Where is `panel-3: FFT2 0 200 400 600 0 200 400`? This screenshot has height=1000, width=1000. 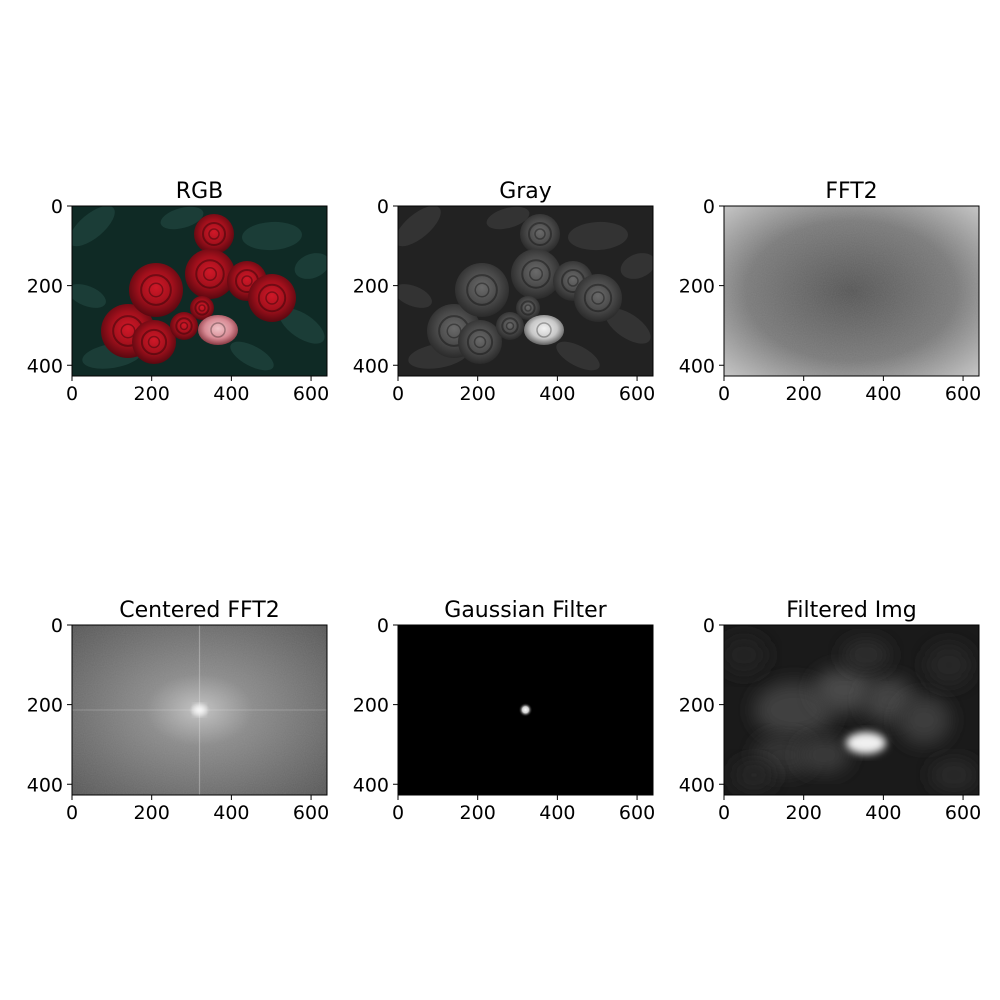 panel-3: FFT2 0 200 400 600 0 200 400 is located at coordinates (830, 292).